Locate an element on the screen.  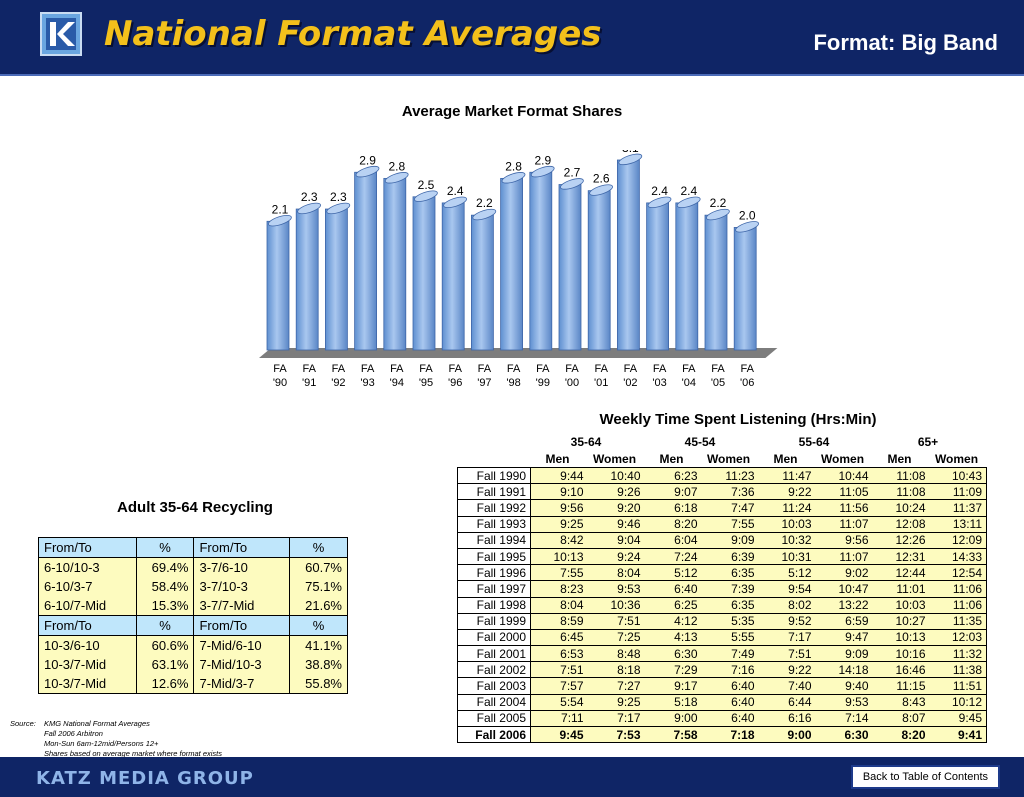
data-label: 2.6 is located at coordinates (601, 179).